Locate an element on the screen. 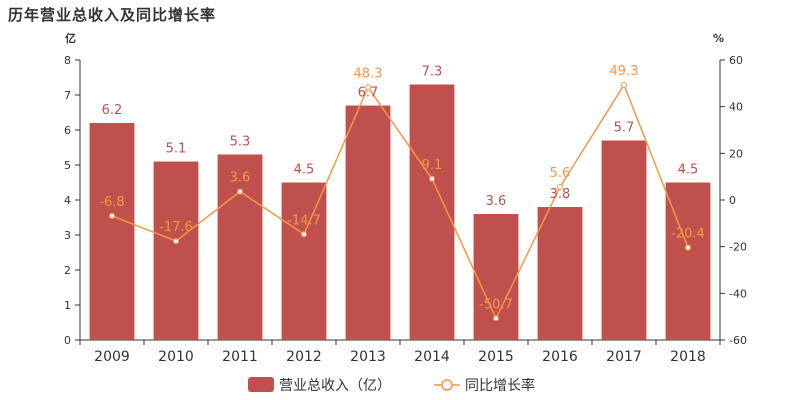 The image size is (800, 400). bar-value-label: 6.7 is located at coordinates (368, 93).